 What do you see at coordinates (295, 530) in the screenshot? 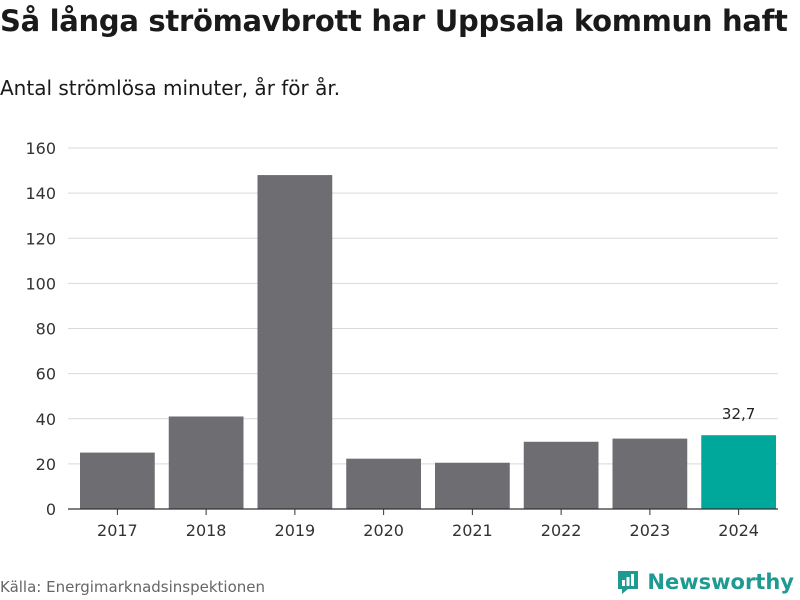
I see `x-tick-label: 2019` at bounding box center [295, 530].